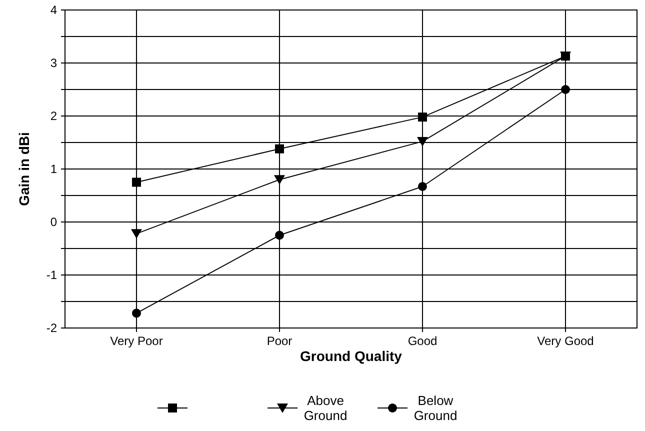 The height and width of the screenshot is (431, 645). I want to click on y-tick-label: 2, so click(54, 116).